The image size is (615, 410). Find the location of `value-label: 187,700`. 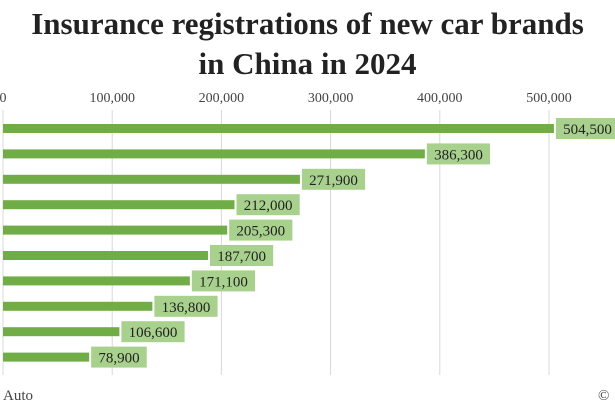

value-label: 187,700 is located at coordinates (241, 257).